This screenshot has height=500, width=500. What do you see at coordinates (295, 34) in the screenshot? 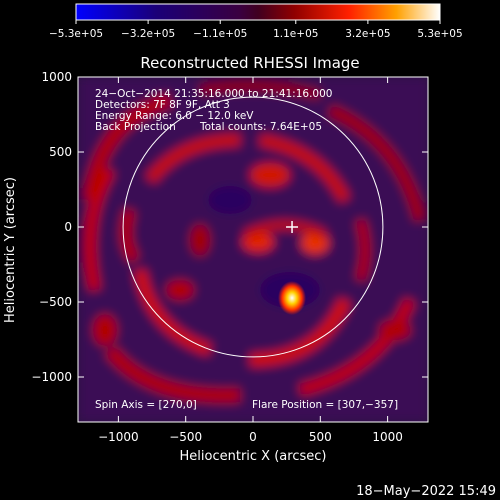
I see `colorbar-tick-label: 1.1e+05` at bounding box center [295, 34].